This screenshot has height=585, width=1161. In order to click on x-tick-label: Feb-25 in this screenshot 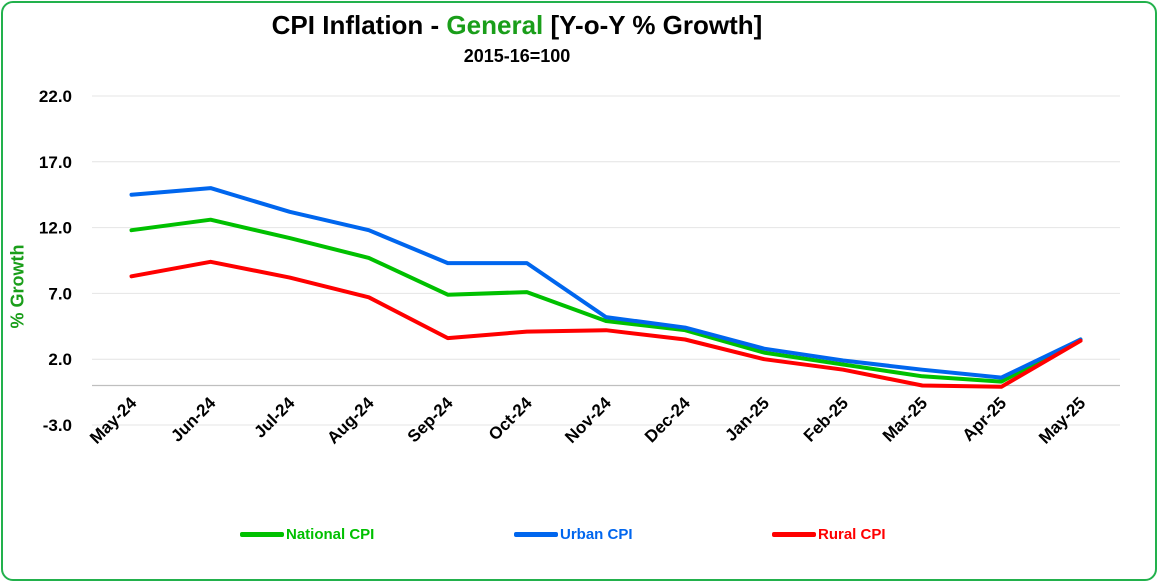, I will do `click(826, 419)`.